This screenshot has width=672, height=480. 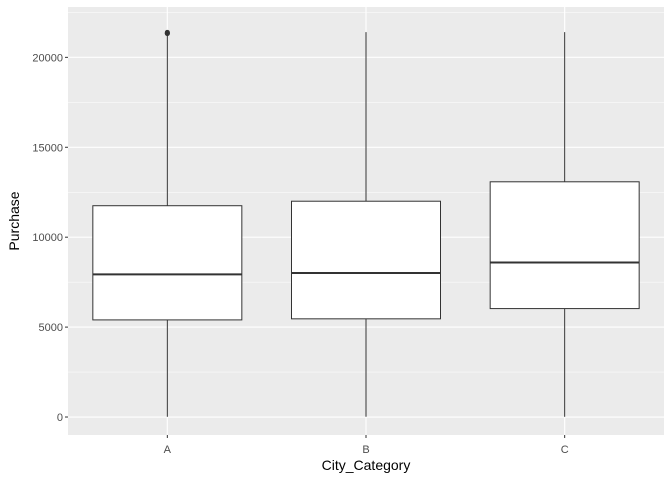 I want to click on x-tick-label: C, so click(x=565, y=450).